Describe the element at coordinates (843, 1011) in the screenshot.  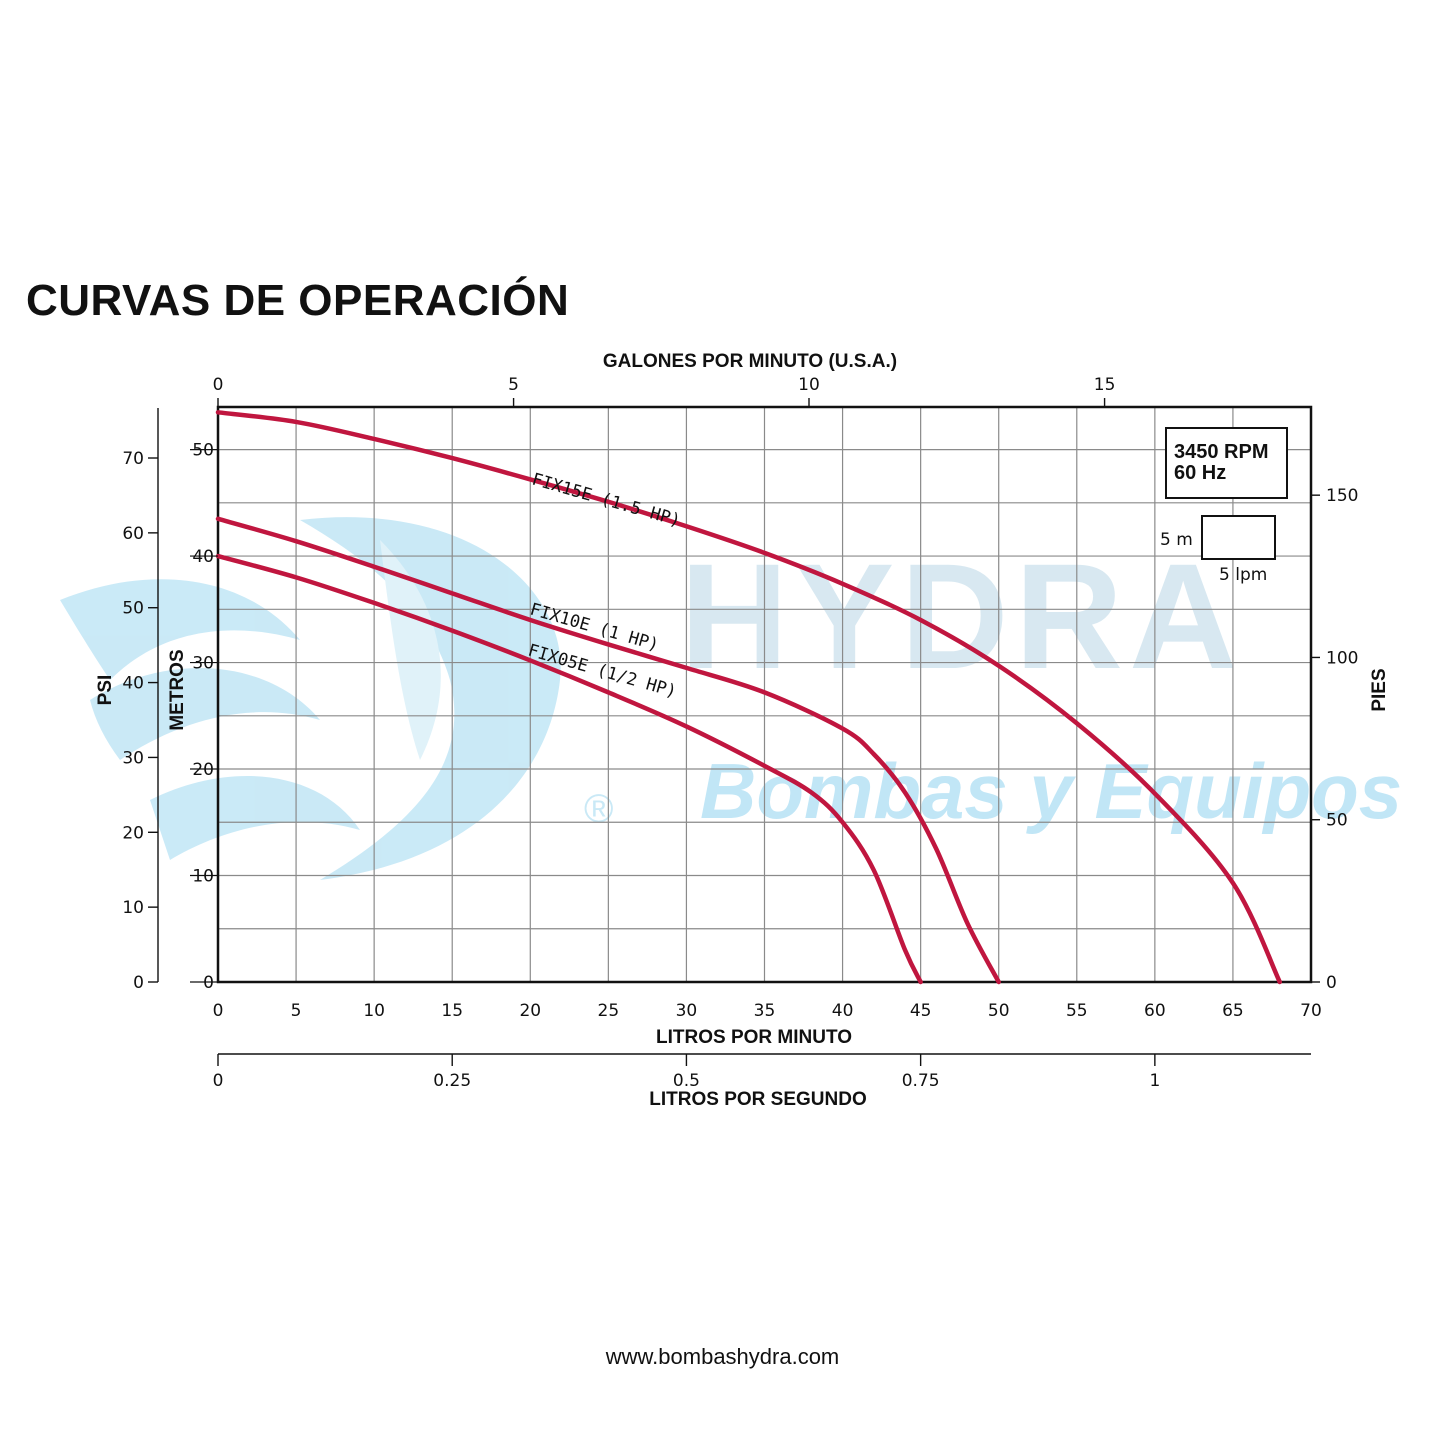
I see `x-tick-label: 40` at that location.